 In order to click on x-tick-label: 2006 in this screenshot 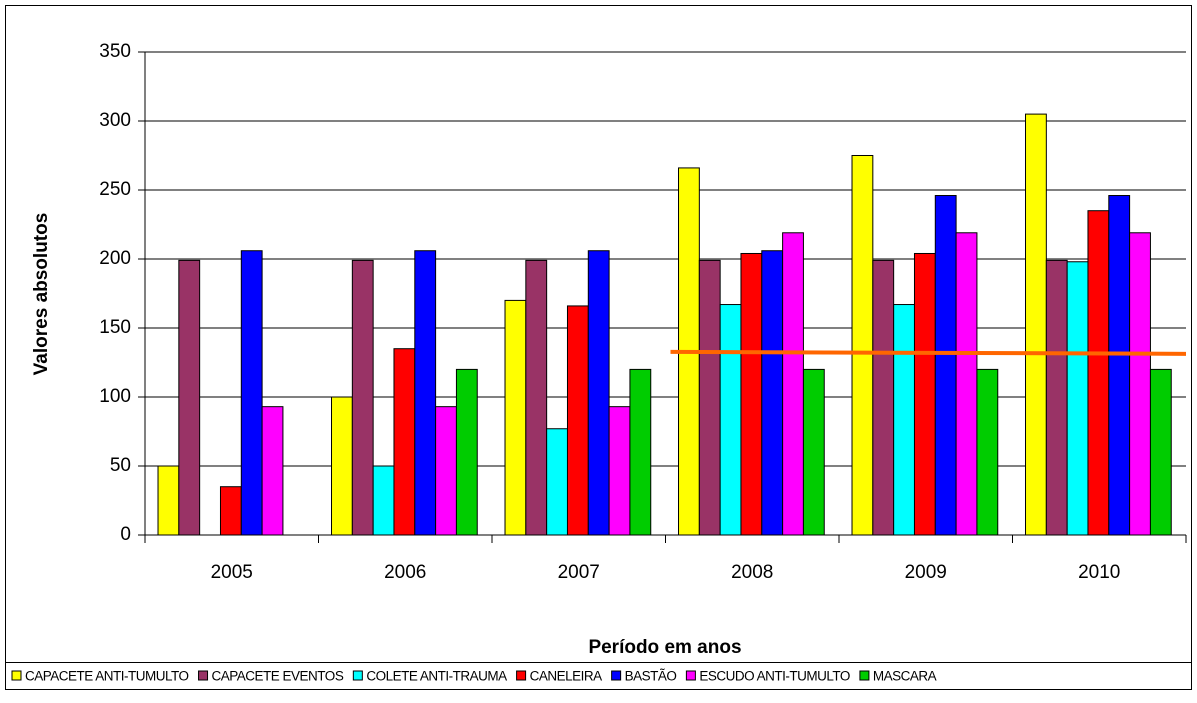, I will do `click(405, 572)`.